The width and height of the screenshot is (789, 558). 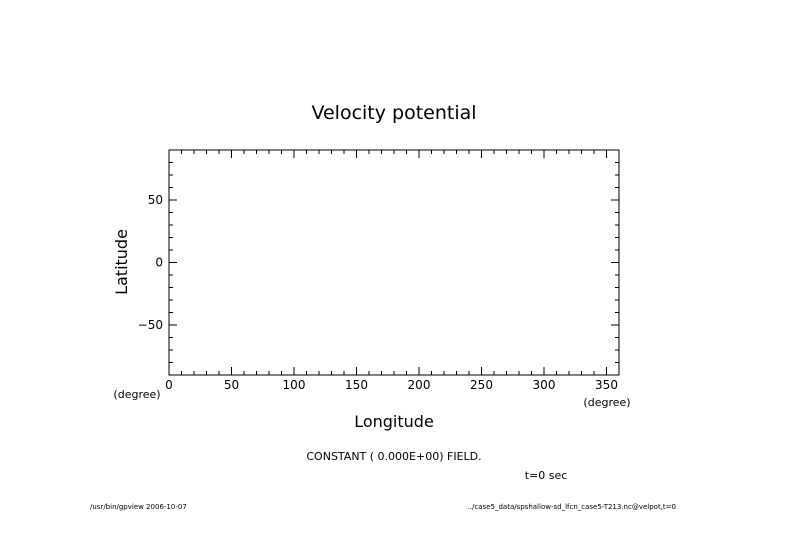 I want to click on y-tick-label: −50, so click(x=150, y=325).